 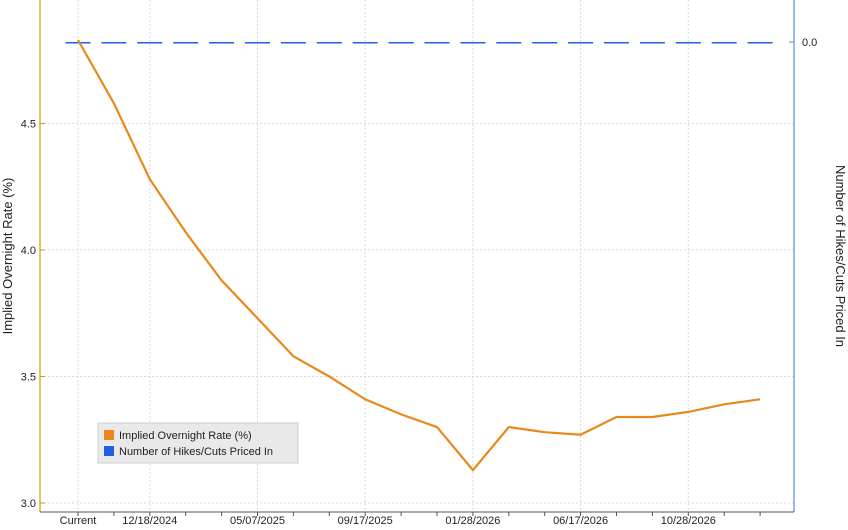 I want to click on x-tick-label-2: 12/18/2024, so click(x=149, y=521).